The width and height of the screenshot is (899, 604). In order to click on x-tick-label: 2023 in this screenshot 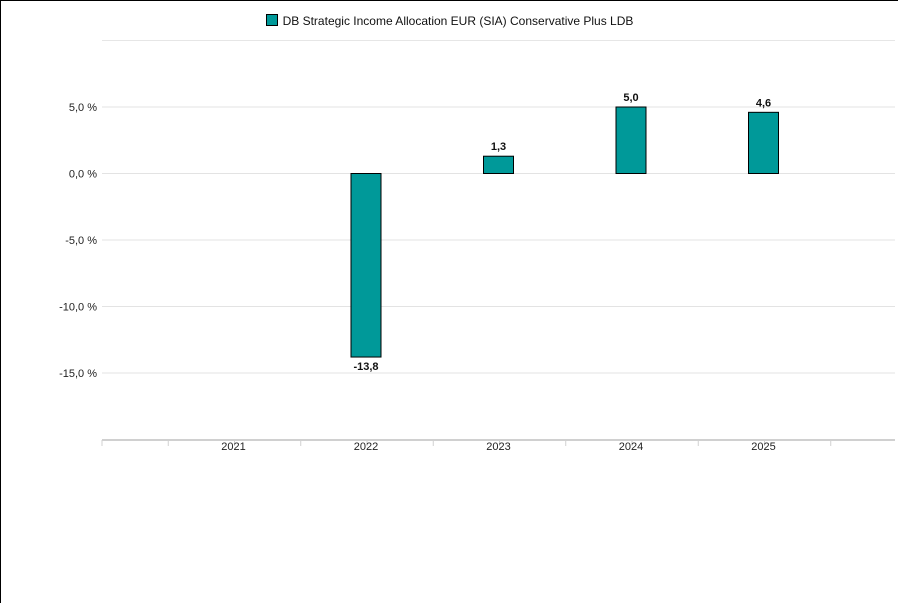, I will do `click(498, 447)`.